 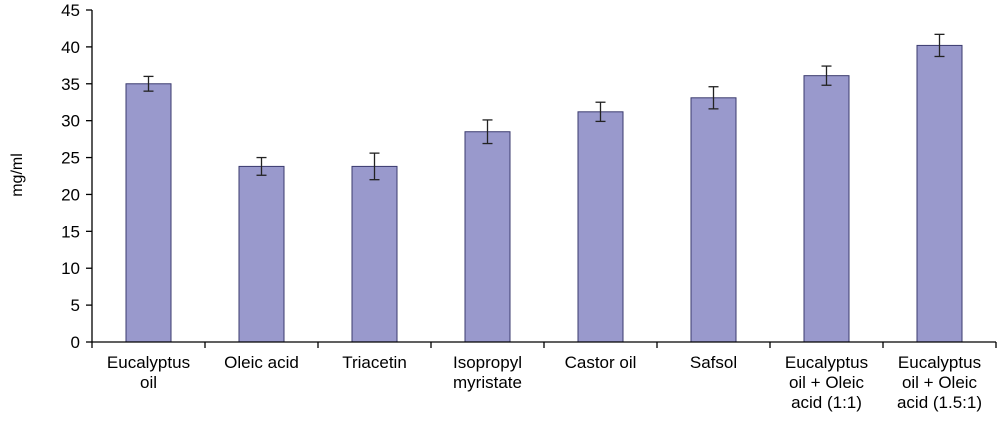 I want to click on x-category-label: Eucalyptus oil + Oleic acid (1:1), so click(x=826, y=382).